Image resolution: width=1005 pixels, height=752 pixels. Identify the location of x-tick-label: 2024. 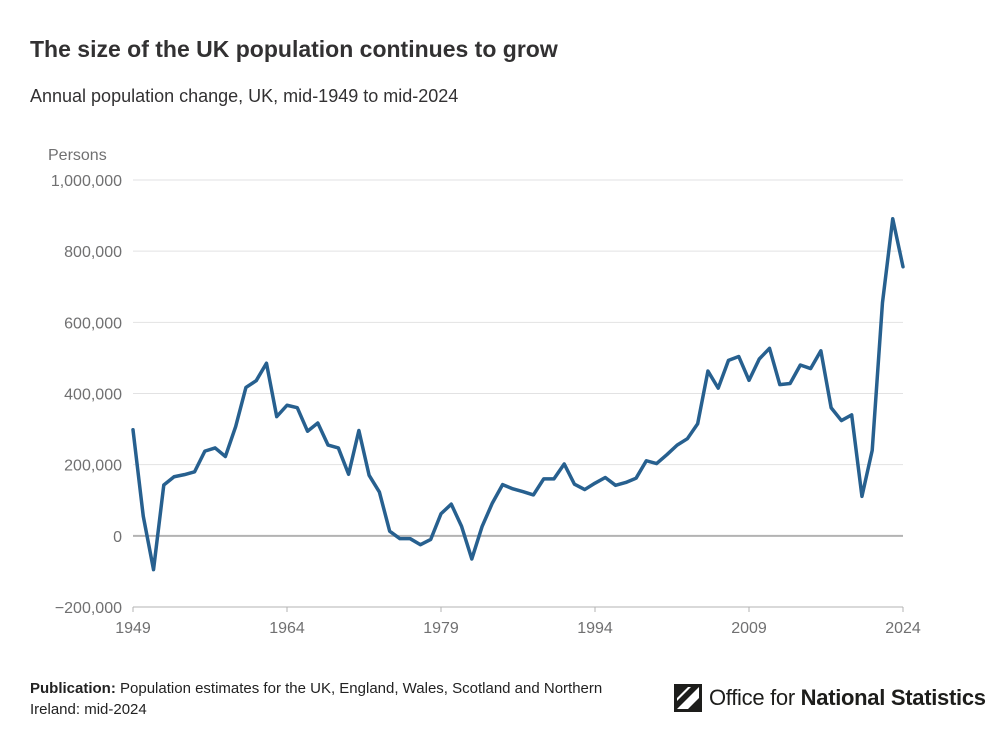
(903, 628).